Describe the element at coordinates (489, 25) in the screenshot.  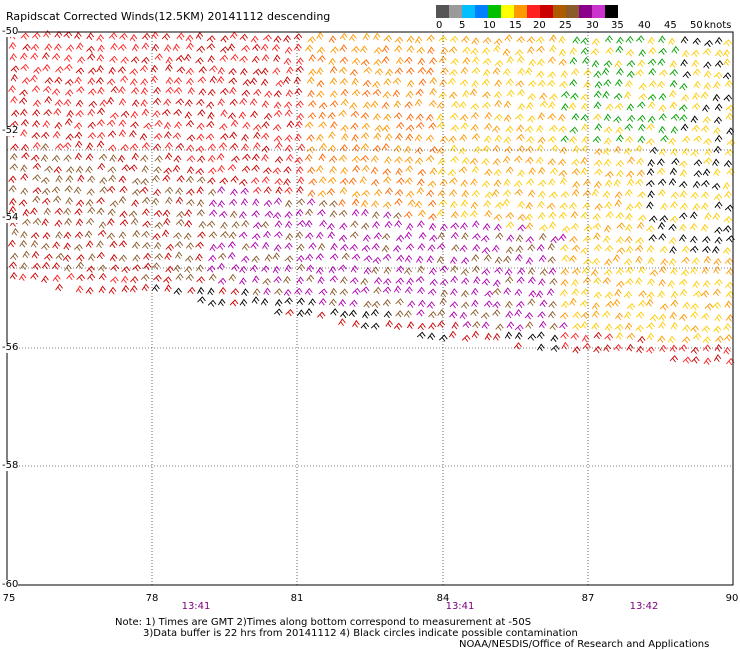
I see `colorbar-tick-label: 10` at that location.